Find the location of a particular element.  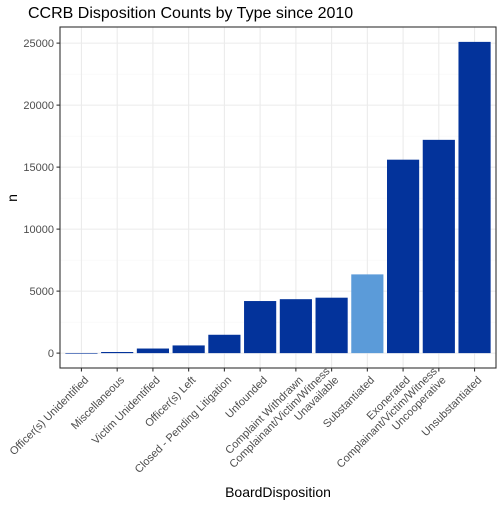

y-tick-label: 10000 is located at coordinates (38, 230).